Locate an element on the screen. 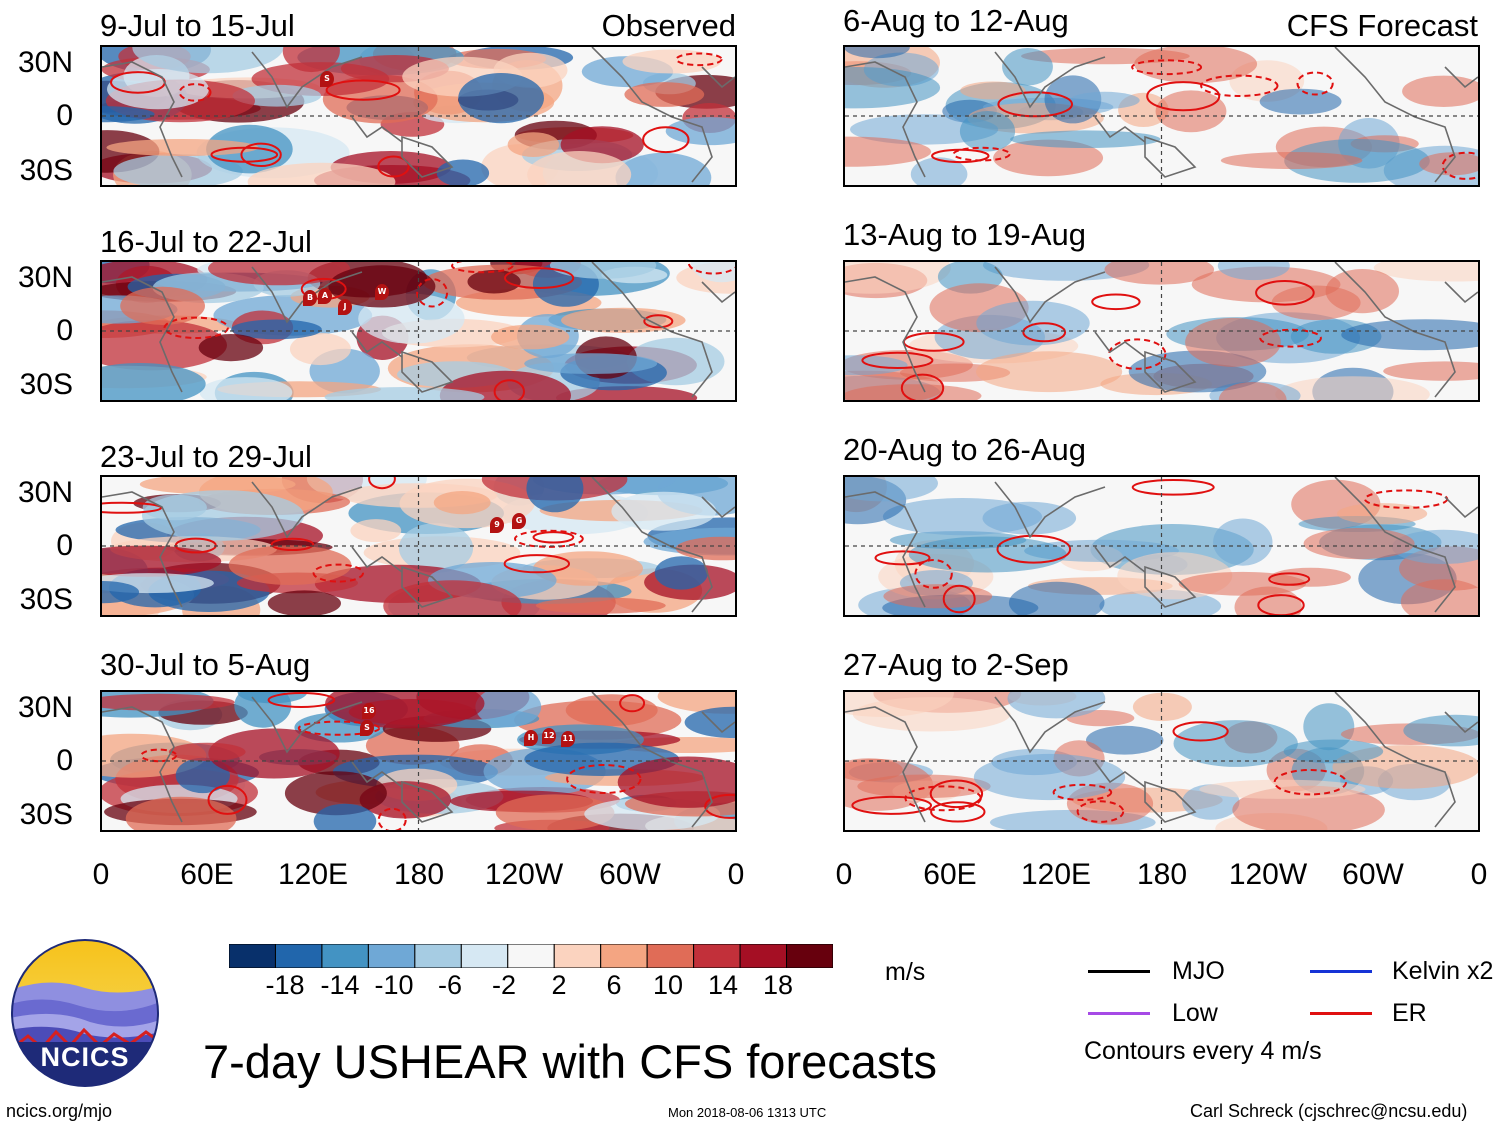  logo-text: NCICS is located at coordinates (85, 1057).